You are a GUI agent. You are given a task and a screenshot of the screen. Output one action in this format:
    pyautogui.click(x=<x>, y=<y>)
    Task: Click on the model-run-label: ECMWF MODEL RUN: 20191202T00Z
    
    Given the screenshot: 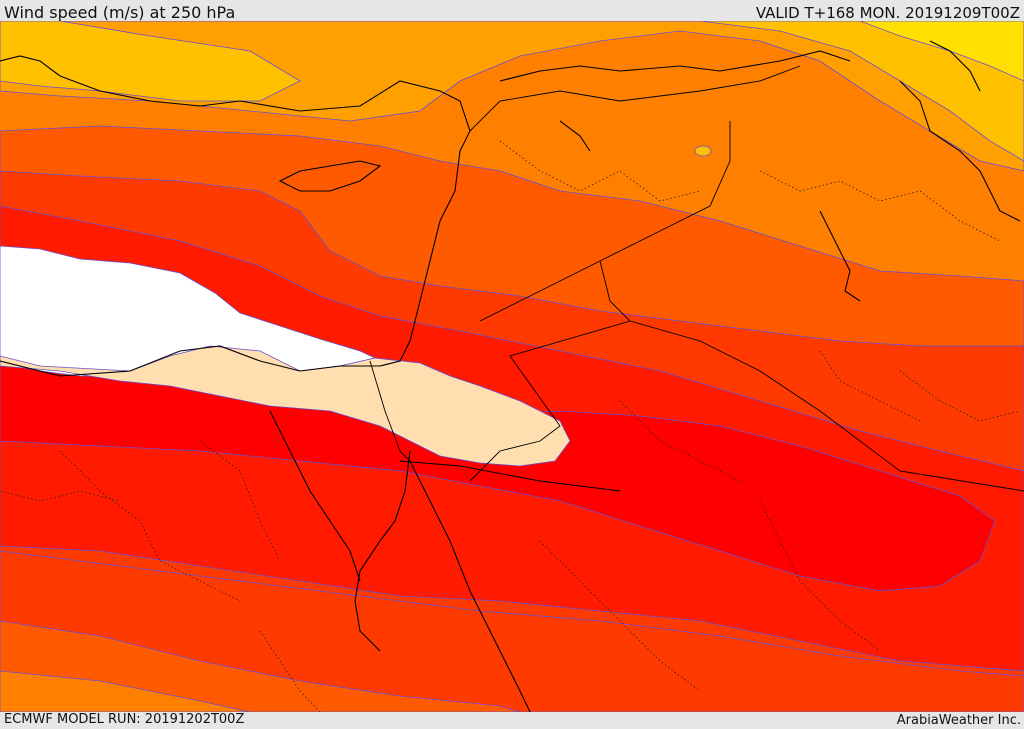 What is the action you would take?
    pyautogui.click(x=124, y=719)
    